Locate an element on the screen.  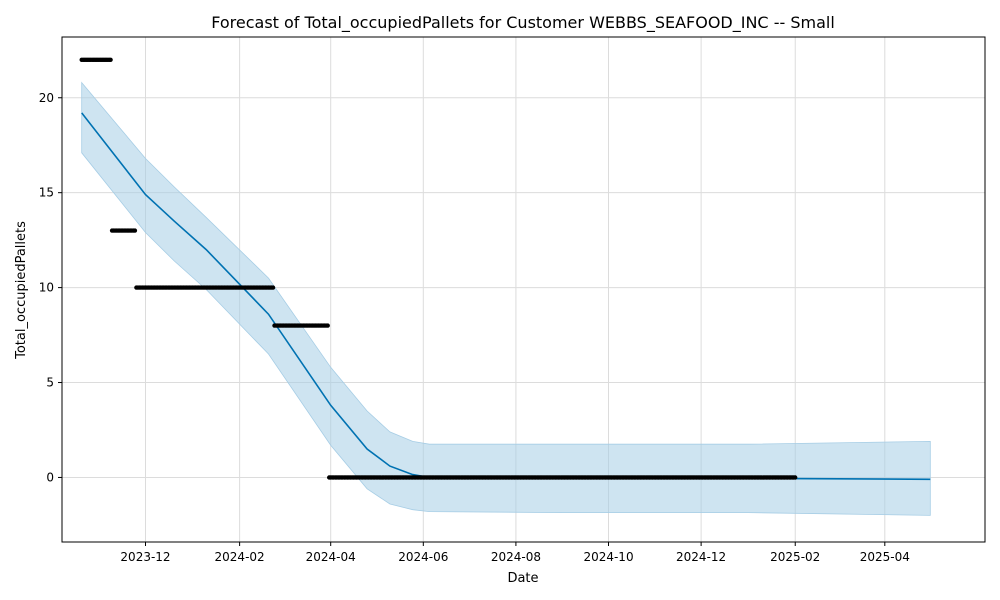
x-tick-label: 2025-04 is located at coordinates (885, 557).